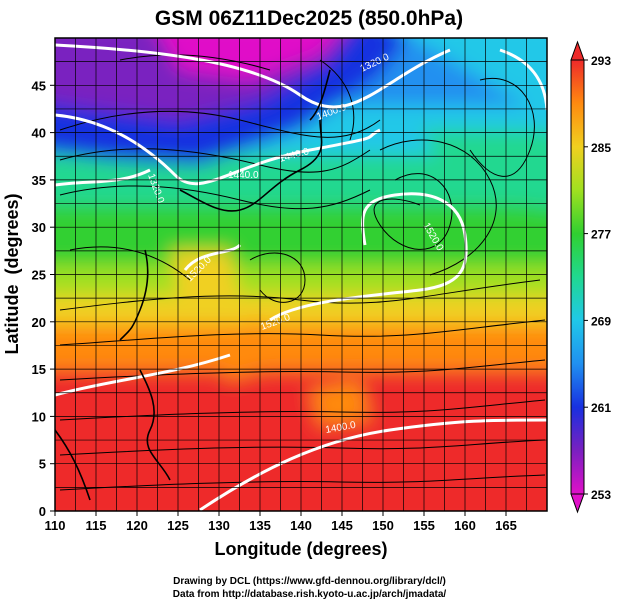 This screenshot has height=605, width=619. I want to click on x-tick-label: 115, so click(96, 525).